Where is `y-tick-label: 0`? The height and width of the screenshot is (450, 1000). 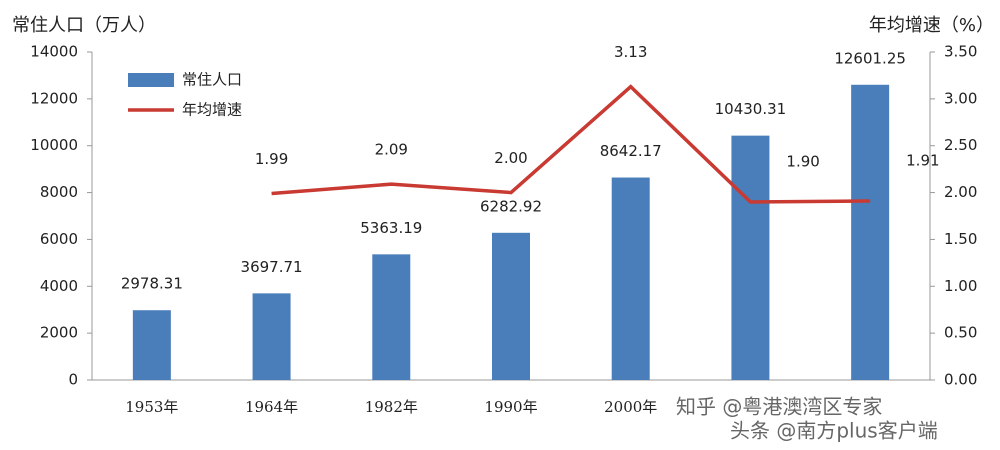 y-tick-label: 0 is located at coordinates (73, 380).